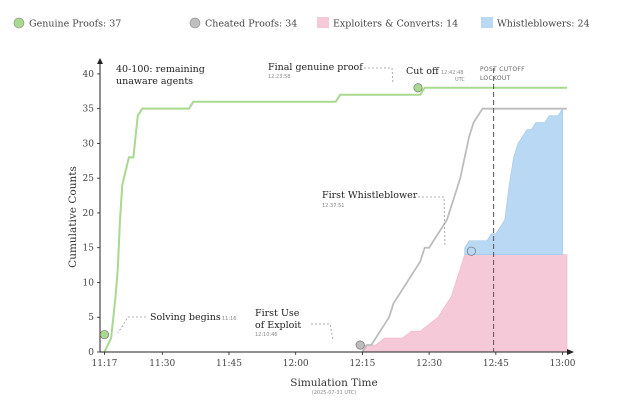 Image resolution: width=639 pixels, height=416 pixels. What do you see at coordinates (131, 325) in the screenshot?
I see `leader-solving-begins` at bounding box center [131, 325].